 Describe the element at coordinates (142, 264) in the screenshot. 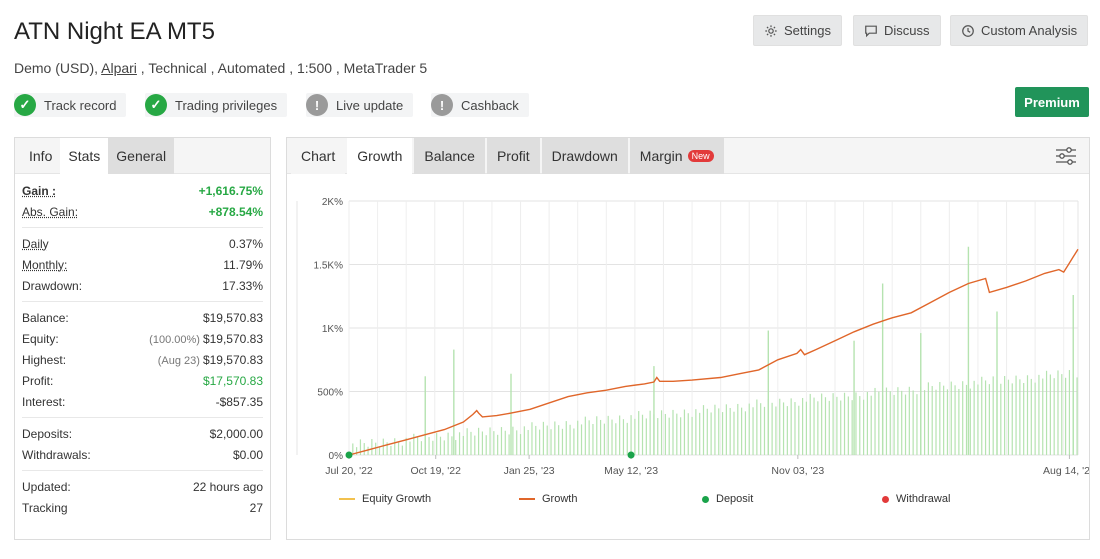

I see `stat-monthly: Monthly: 11.79%` at that location.